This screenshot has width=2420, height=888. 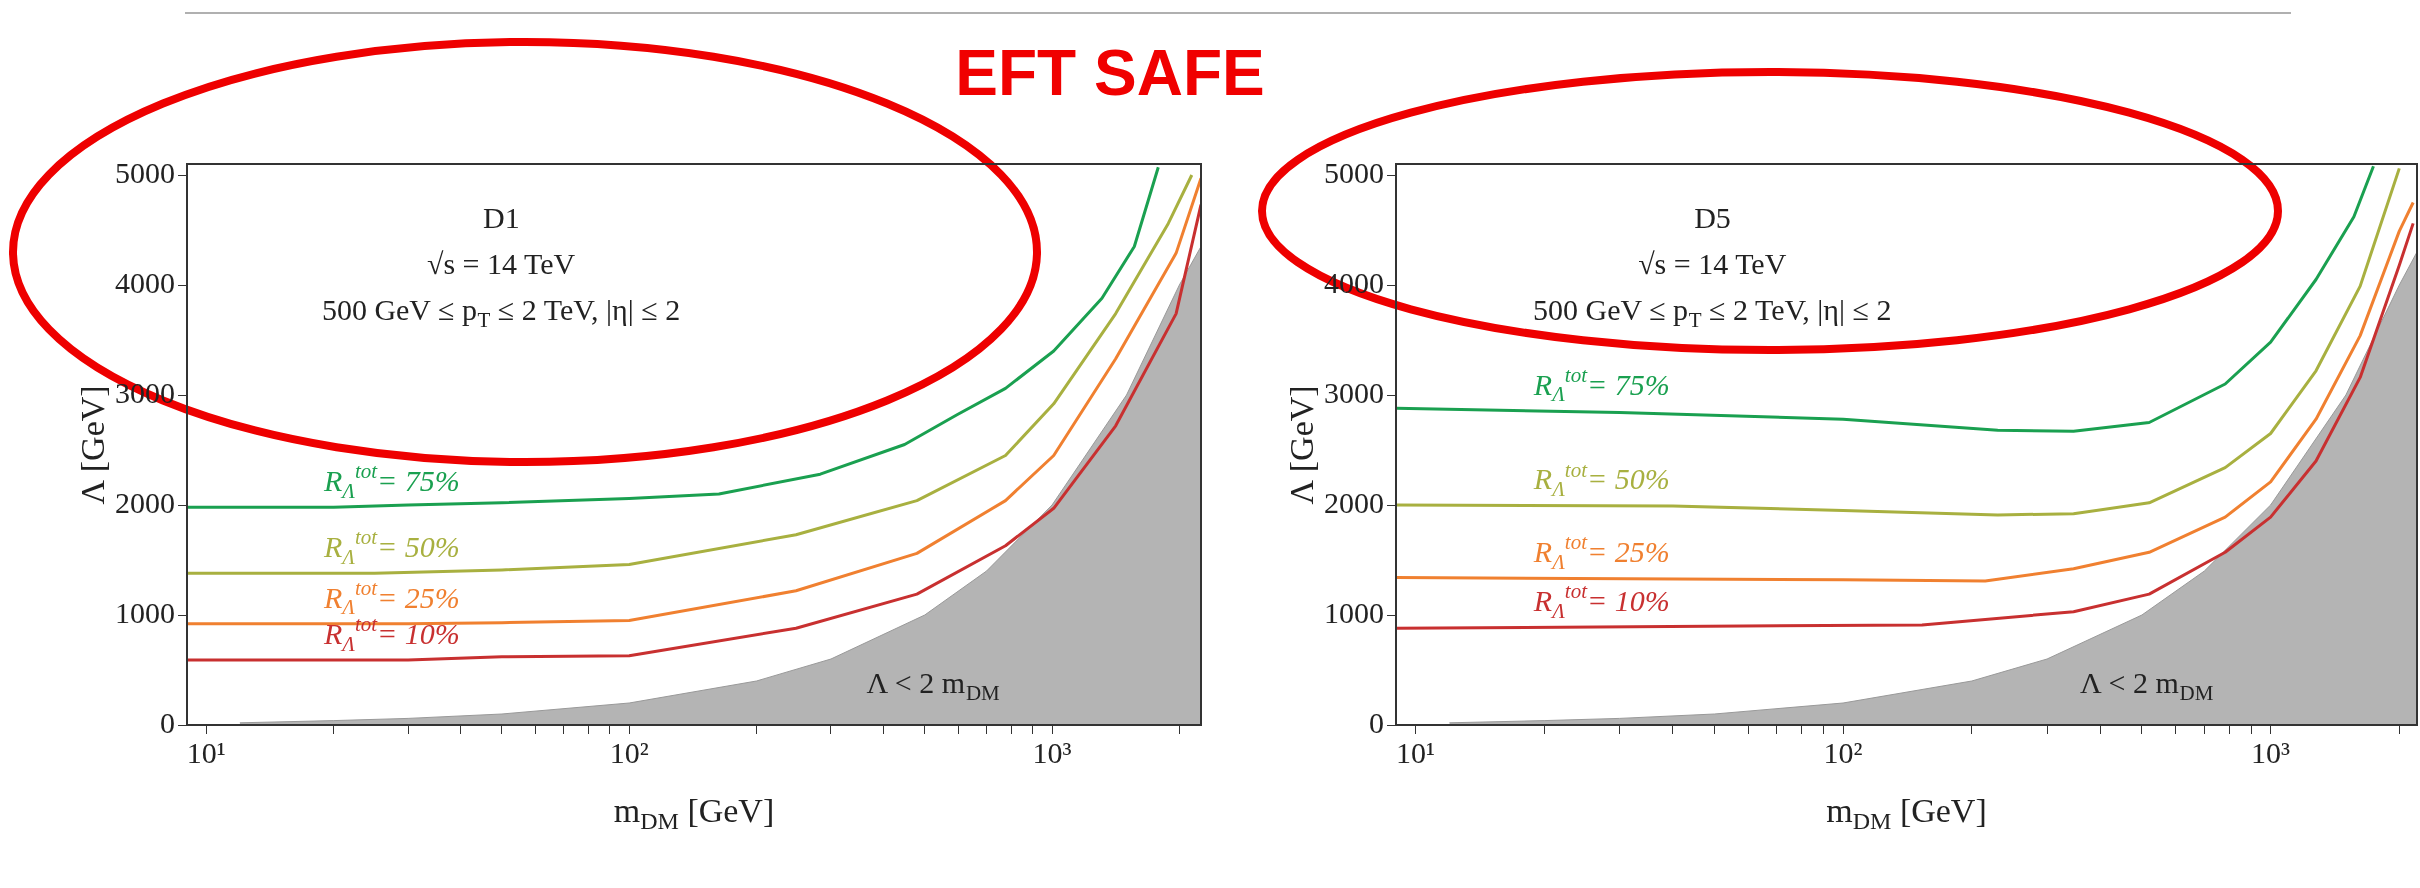 I want to click on chart-title: EFT SAFE, so click(x=1110, y=73).